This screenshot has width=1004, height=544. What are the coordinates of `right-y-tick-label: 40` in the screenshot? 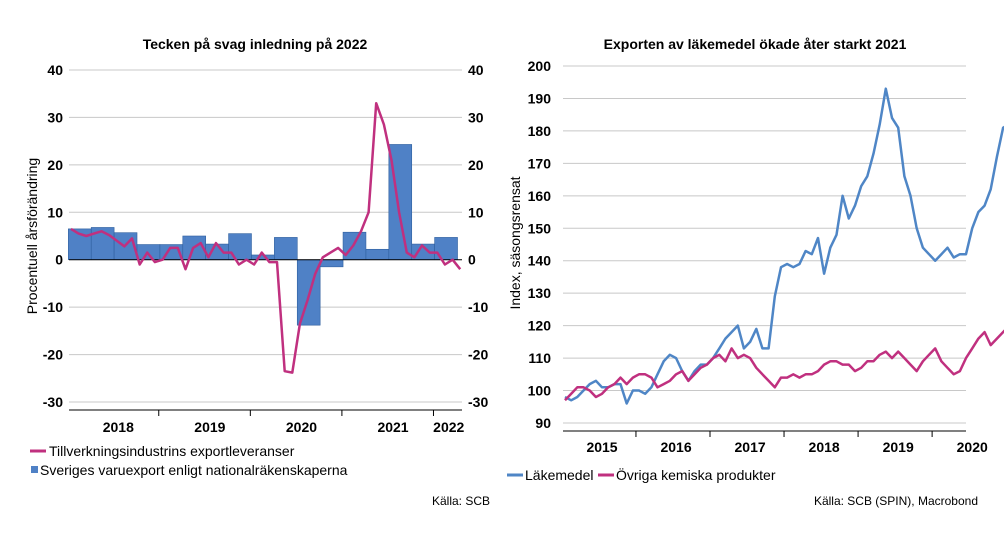 It's located at (476, 70).